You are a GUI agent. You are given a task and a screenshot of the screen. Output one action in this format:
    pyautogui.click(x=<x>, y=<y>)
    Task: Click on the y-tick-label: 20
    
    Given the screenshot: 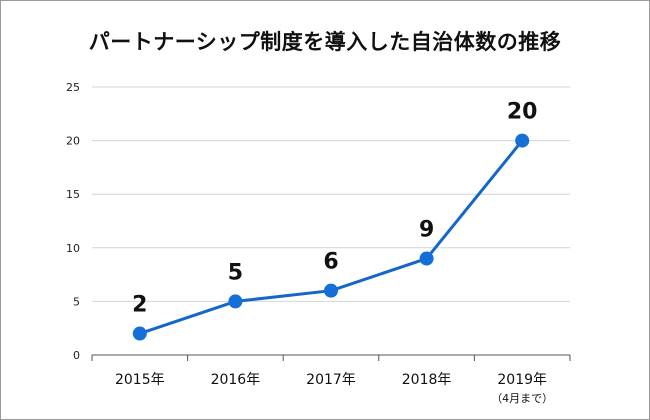 What is the action you would take?
    pyautogui.click(x=73, y=141)
    